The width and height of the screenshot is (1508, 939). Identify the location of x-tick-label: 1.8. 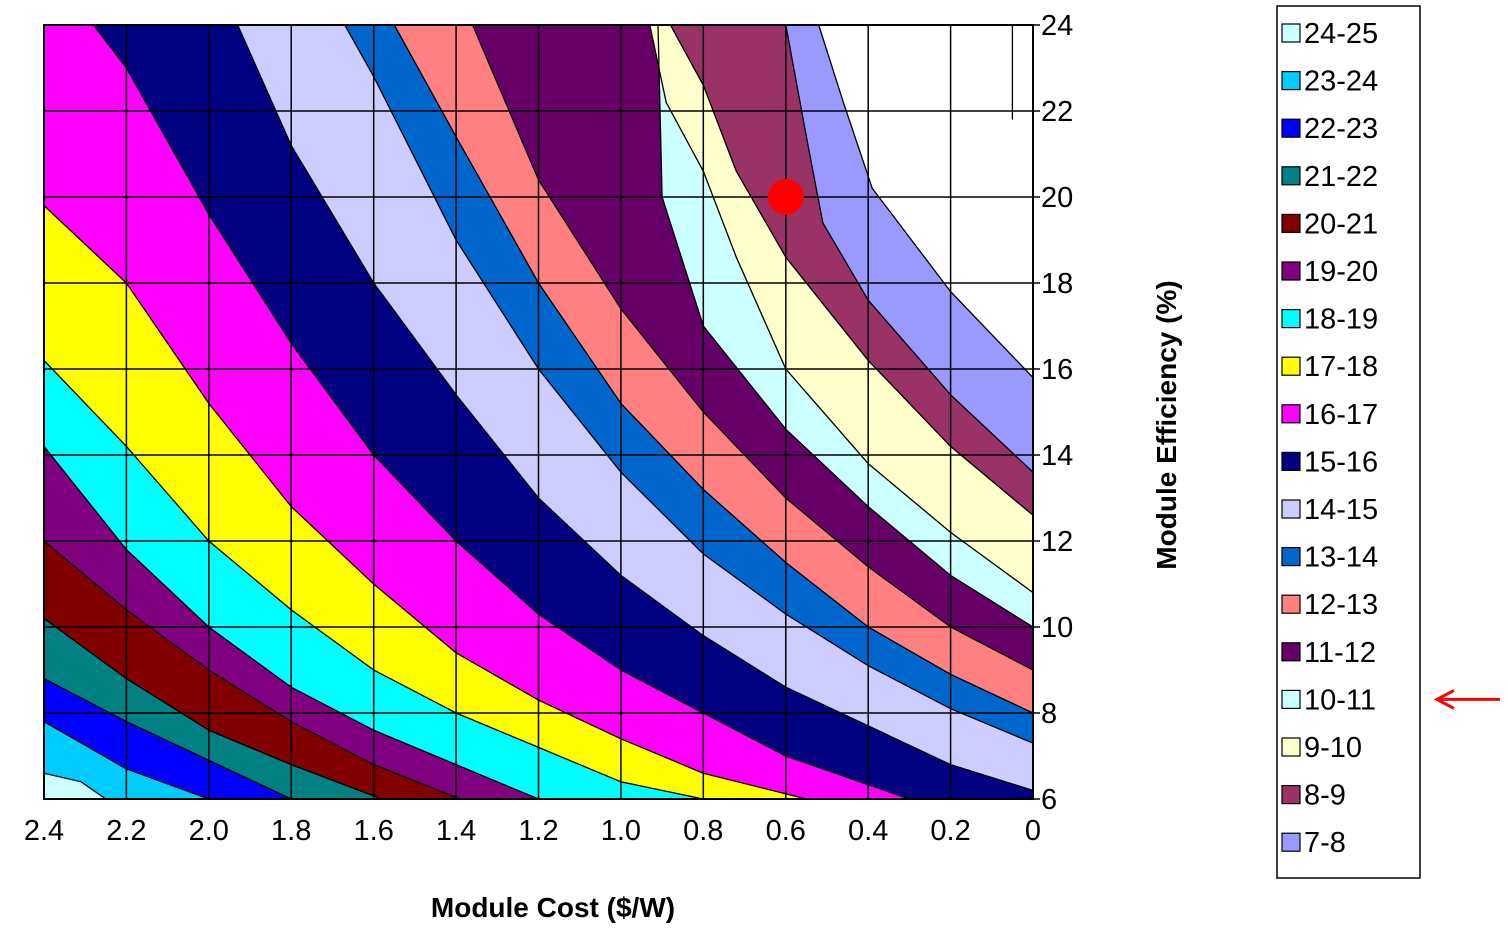
(291, 831).